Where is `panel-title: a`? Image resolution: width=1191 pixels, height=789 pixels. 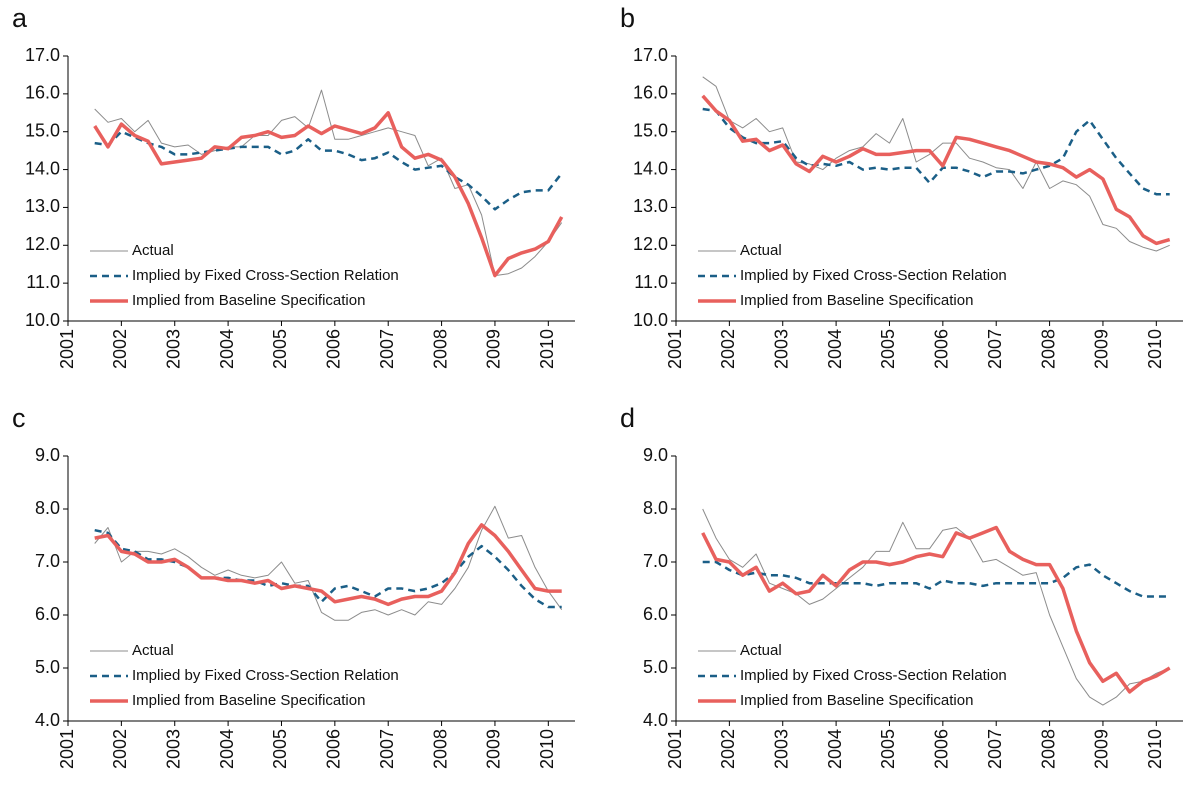 panel-title: a is located at coordinates (20, 18).